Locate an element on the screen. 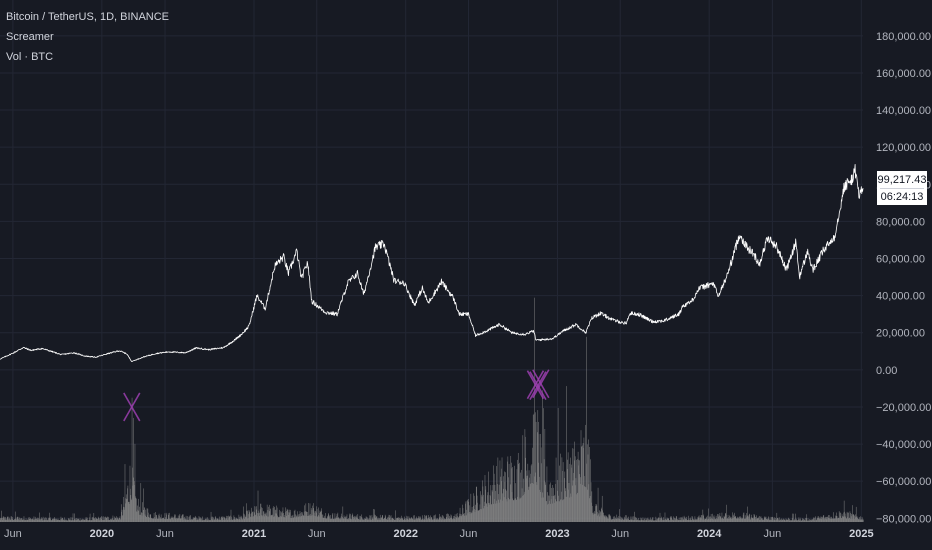 This screenshot has height=550, width=932. symbol-title: Bitcoin / TetherUS, 1D, BINANCE is located at coordinates (88, 17).